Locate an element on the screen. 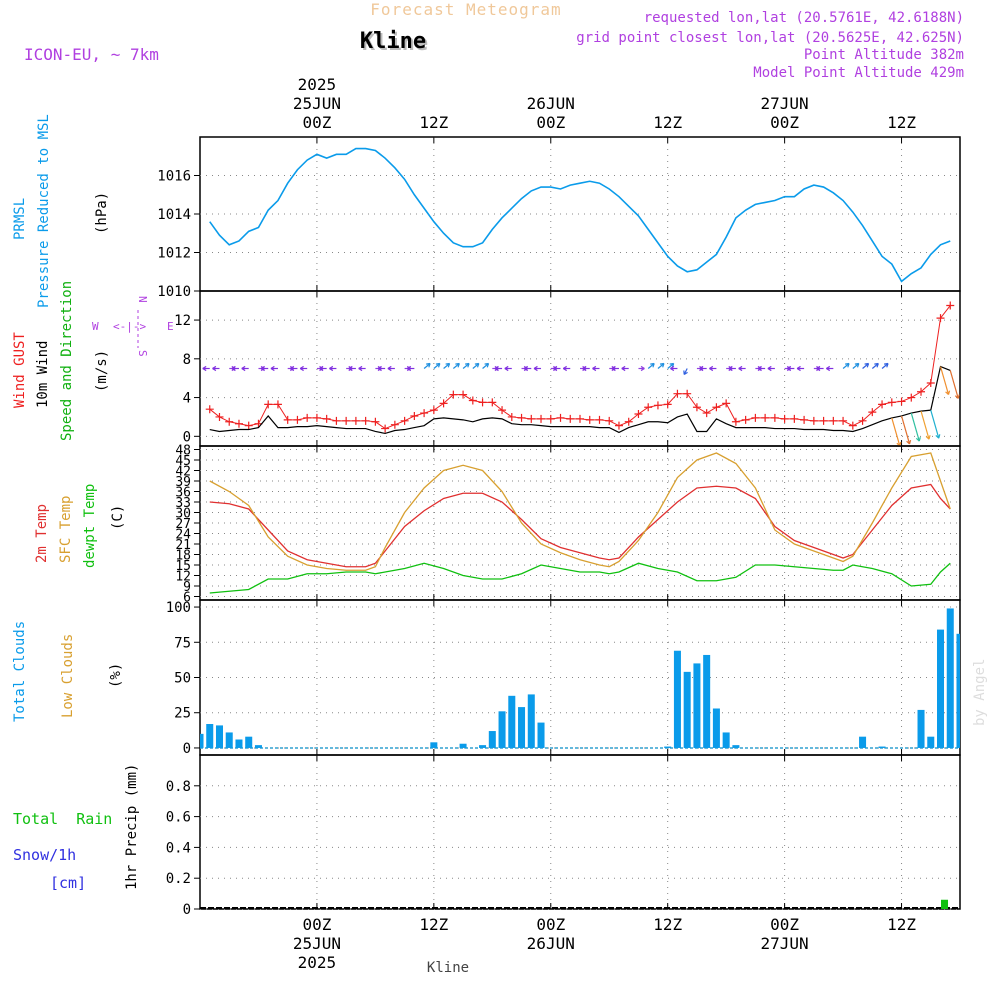 This screenshot has height=1000, width=1000. dewpt-label: dewpt Temp is located at coordinates (90, 526).